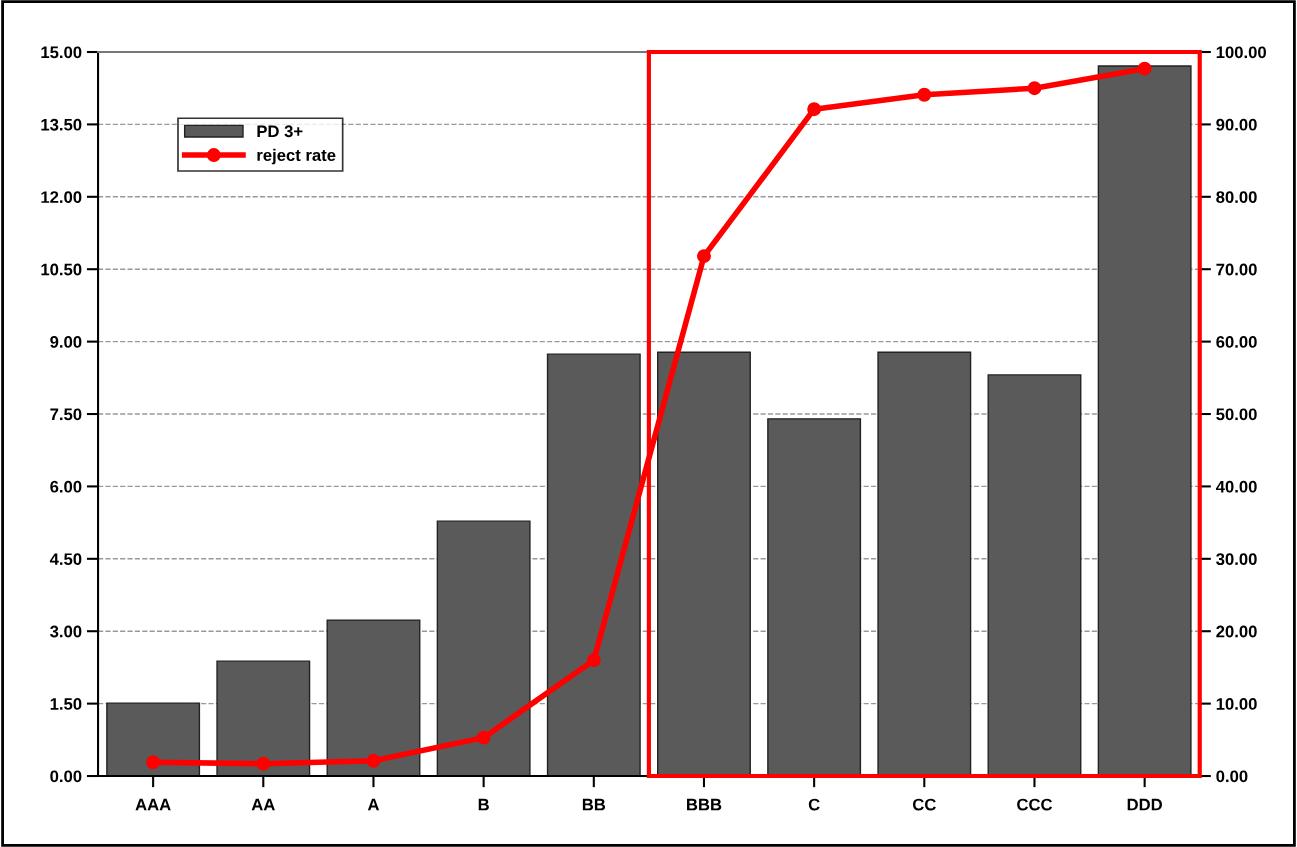 This screenshot has width=1297, height=847. Describe the element at coordinates (296, 156) in the screenshot. I see `legend-label: reject rate` at that location.